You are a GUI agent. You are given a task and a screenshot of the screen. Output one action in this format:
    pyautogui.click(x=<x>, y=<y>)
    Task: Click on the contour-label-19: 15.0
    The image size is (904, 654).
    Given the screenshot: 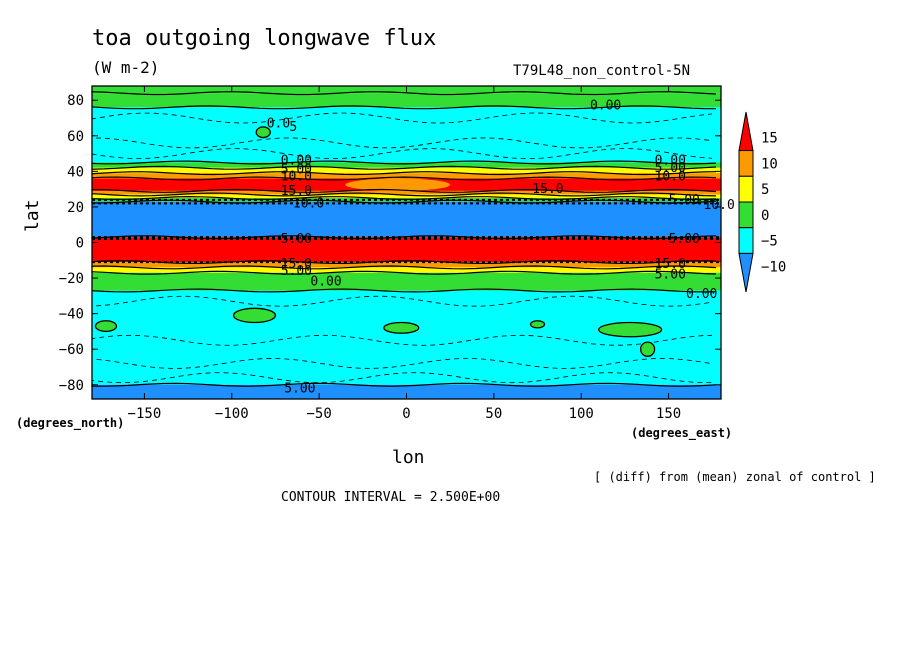 What is the action you would take?
    pyautogui.click(x=670, y=264)
    